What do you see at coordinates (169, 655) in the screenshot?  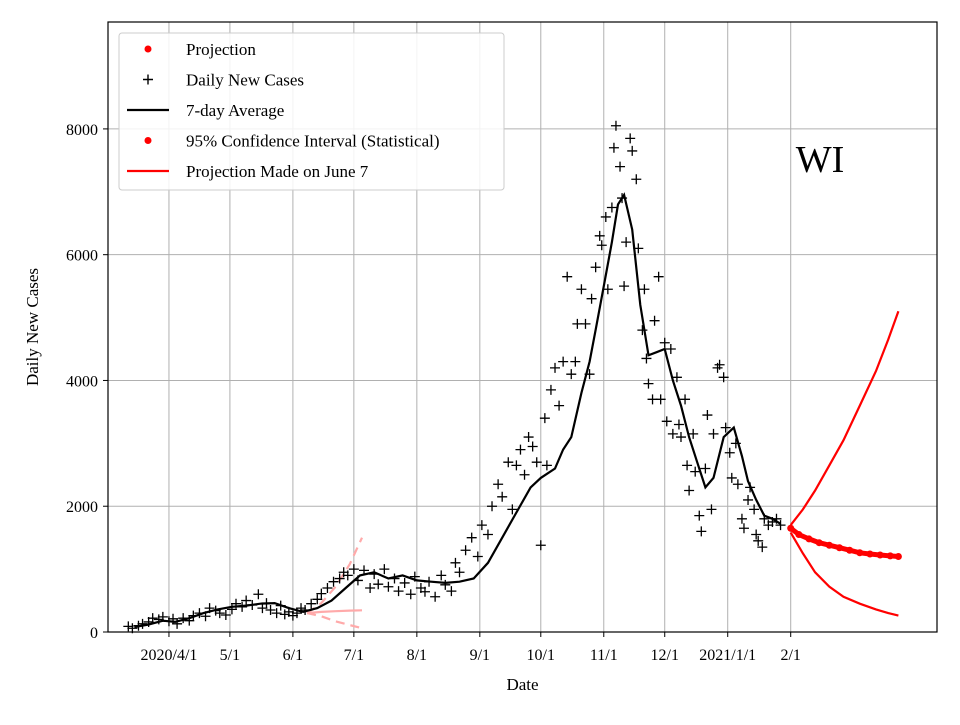 I see `x-tick-label: 2020/4/1` at bounding box center [169, 655].